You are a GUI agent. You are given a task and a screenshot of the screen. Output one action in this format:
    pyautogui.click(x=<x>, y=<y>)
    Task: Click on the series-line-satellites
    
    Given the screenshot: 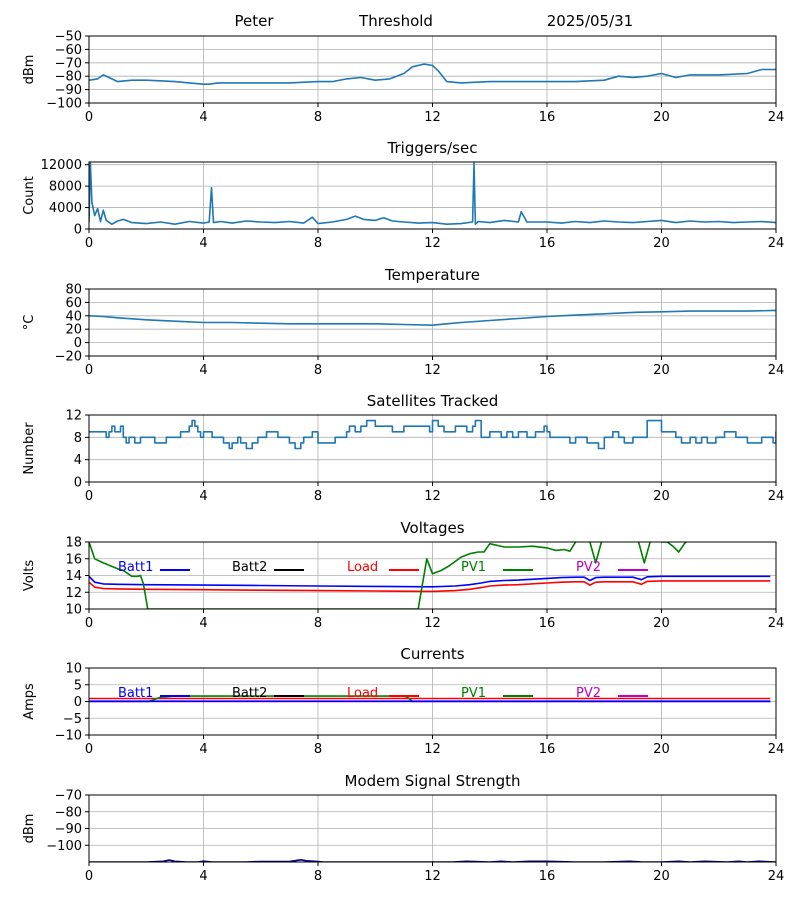 What is the action you would take?
    pyautogui.click(x=432, y=434)
    